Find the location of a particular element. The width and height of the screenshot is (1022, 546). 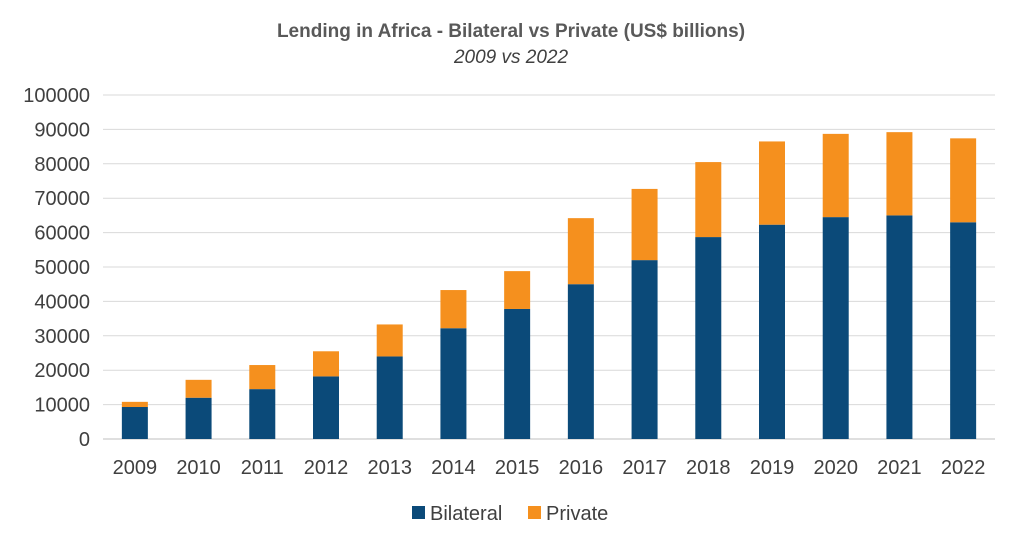

y-tick-label: 70000 is located at coordinates (62, 199).